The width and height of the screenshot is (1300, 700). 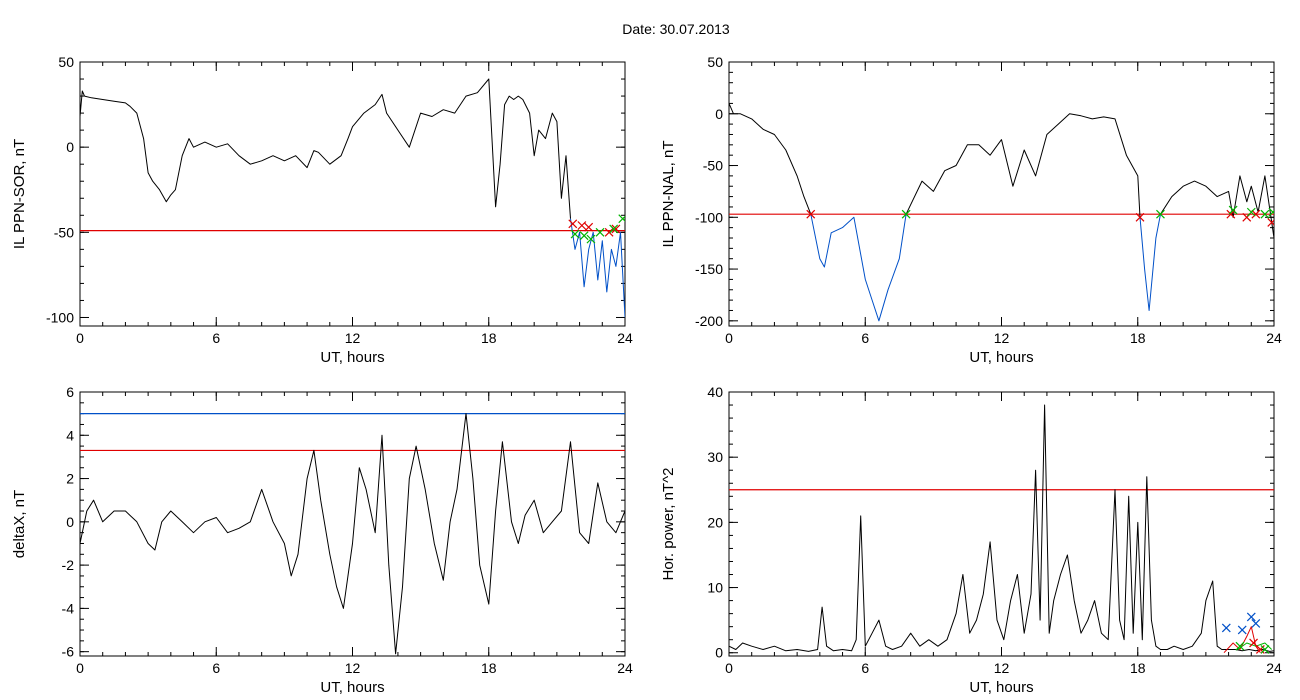 I want to click on y-tick-label: 20, so click(x=715, y=522).